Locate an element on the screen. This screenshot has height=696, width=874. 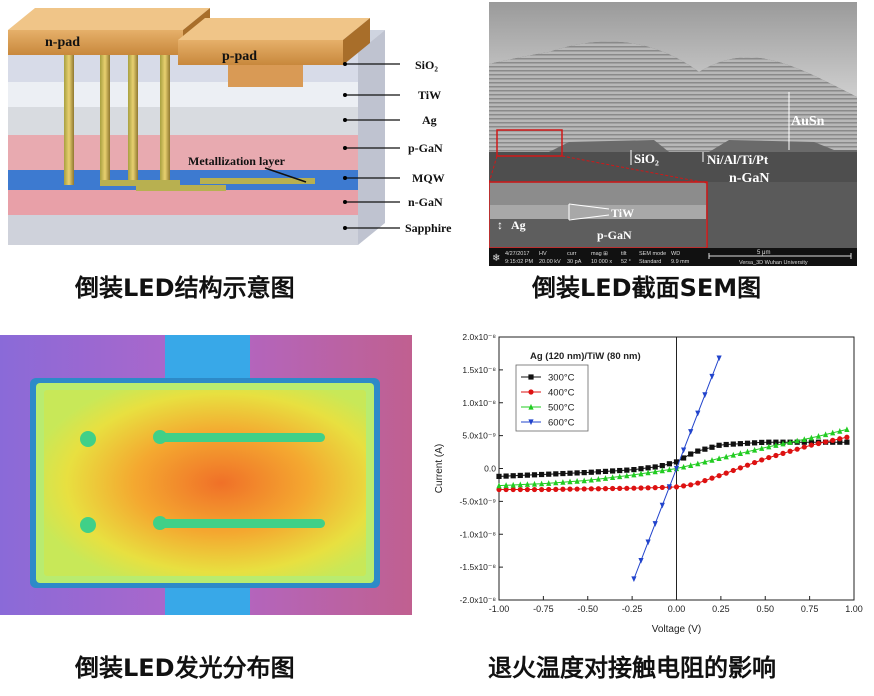
legend-box is located at coordinates (552, 398).